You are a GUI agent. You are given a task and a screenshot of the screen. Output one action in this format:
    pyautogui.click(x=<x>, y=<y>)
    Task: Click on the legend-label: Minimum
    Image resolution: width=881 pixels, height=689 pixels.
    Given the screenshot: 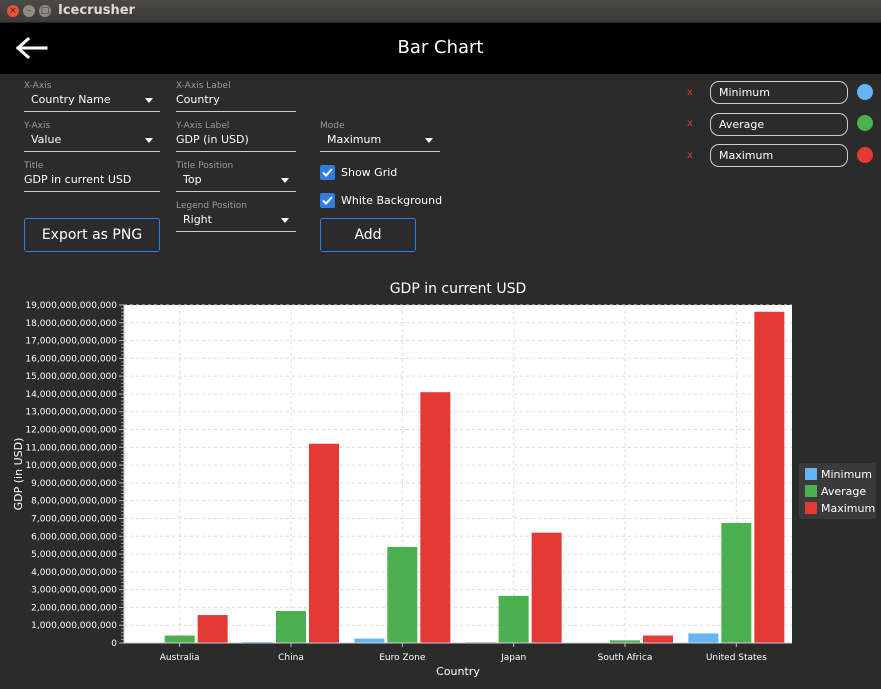 What is the action you would take?
    pyautogui.click(x=846, y=474)
    